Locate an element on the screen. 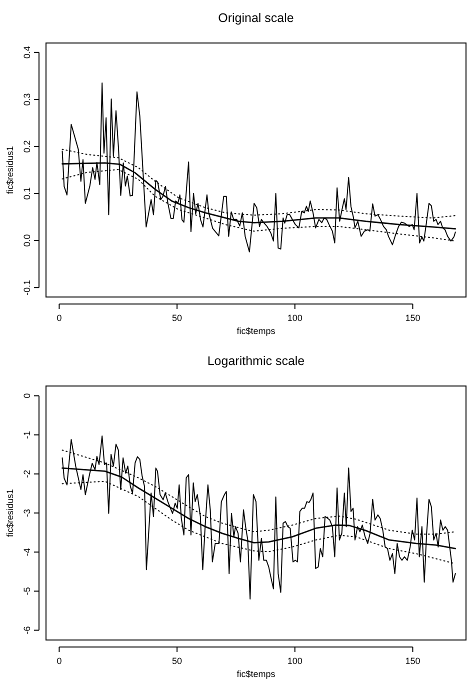 The image size is (469, 683). y-tick-label: -0.1 is located at coordinates (27, 288).